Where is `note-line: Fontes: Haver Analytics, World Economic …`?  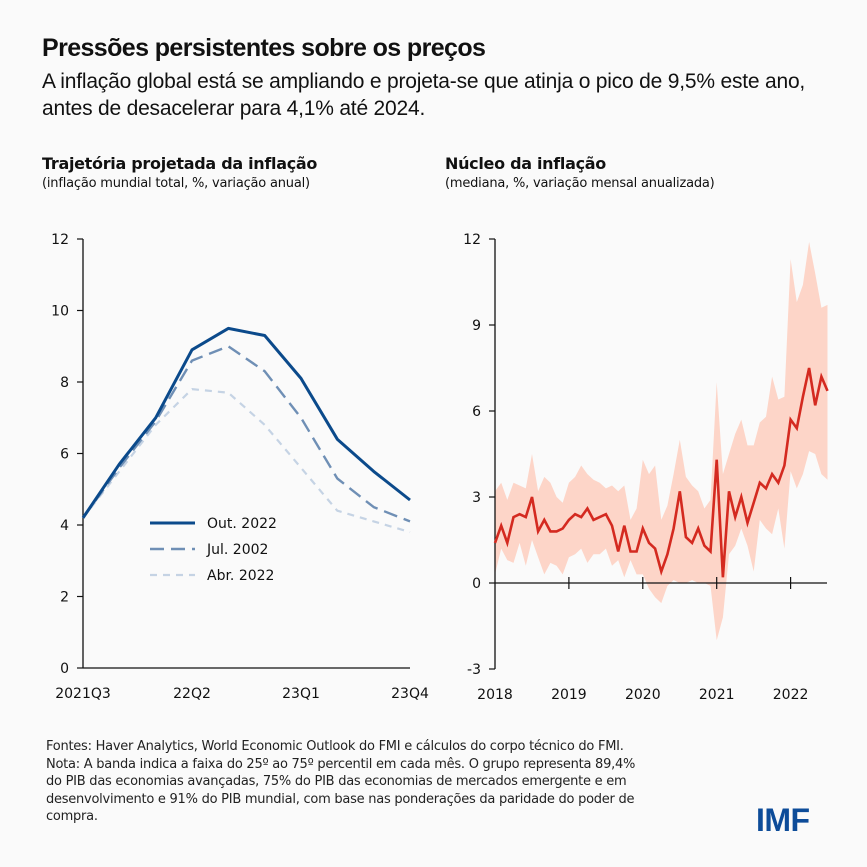
note-line: Fontes: Haver Analytics, World Economic … is located at coordinates (335, 746).